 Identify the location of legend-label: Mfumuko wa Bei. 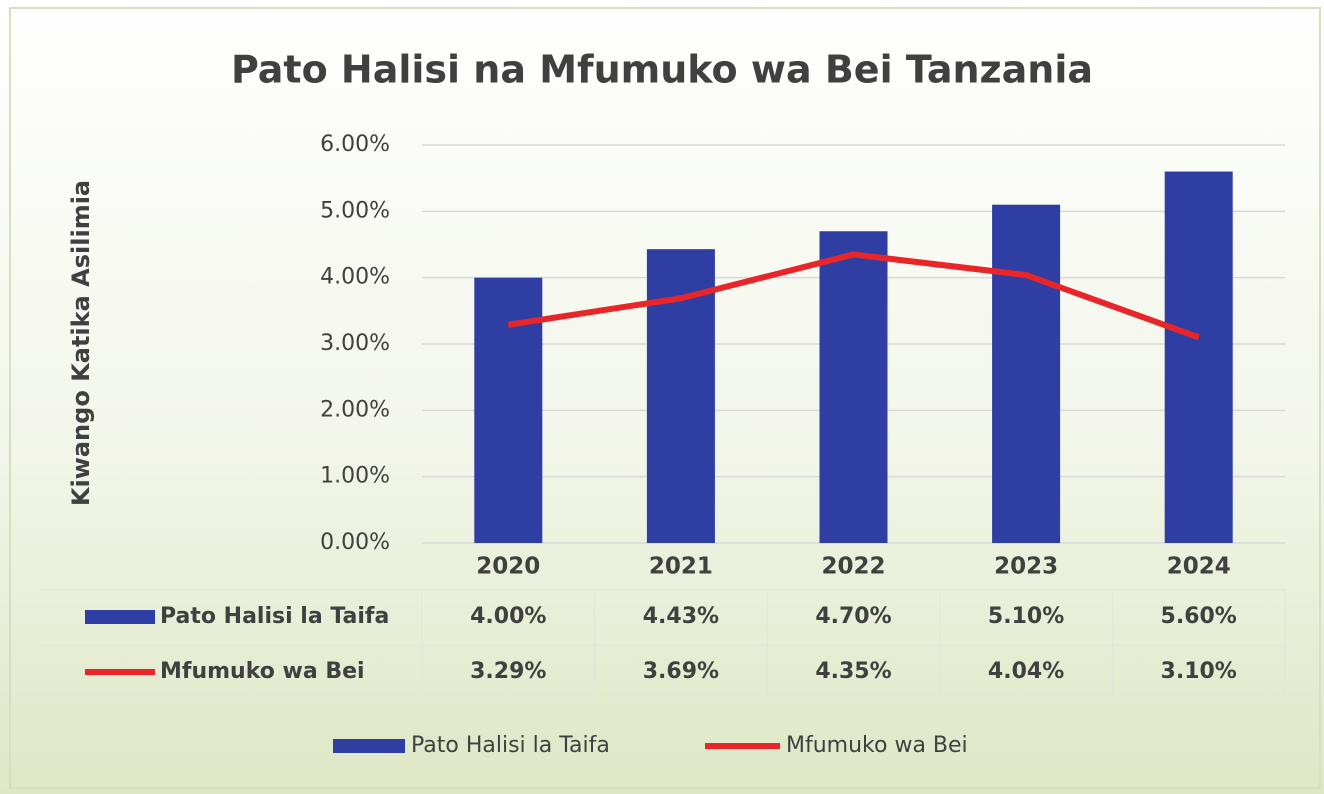
(877, 745).